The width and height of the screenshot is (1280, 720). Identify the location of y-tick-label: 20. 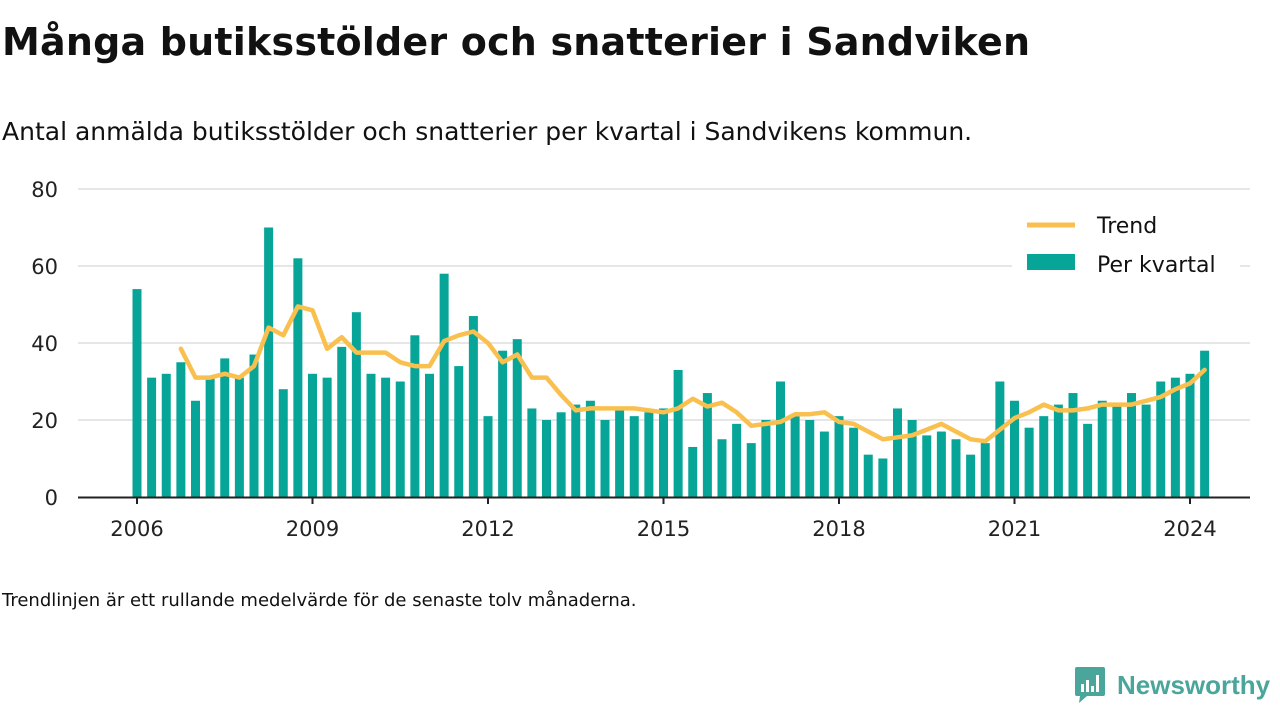
(44, 421).